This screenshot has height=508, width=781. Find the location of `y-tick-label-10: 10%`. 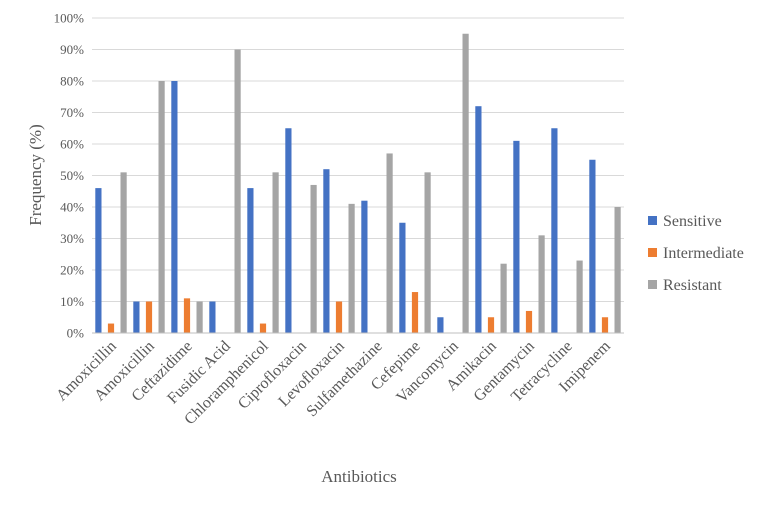

y-tick-label-10: 10% is located at coordinates (72, 301).